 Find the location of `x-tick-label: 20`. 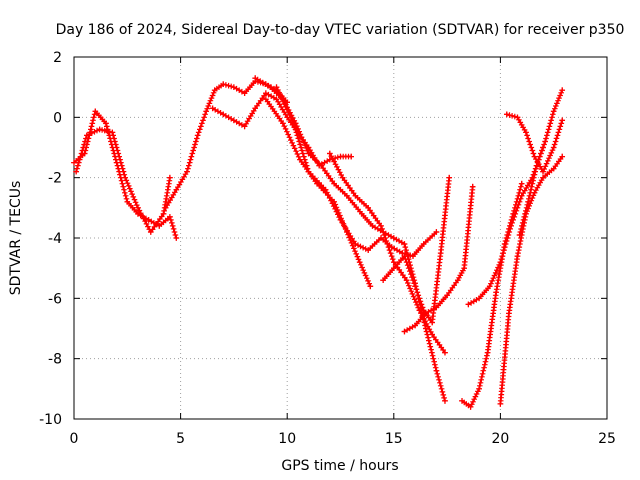

x-tick-label: 20 is located at coordinates (500, 439).